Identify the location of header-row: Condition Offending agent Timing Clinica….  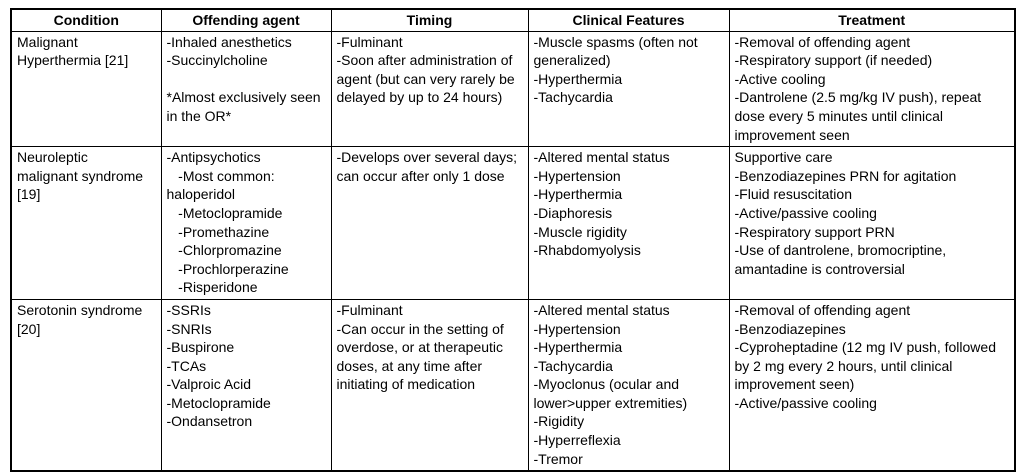
(513, 20).